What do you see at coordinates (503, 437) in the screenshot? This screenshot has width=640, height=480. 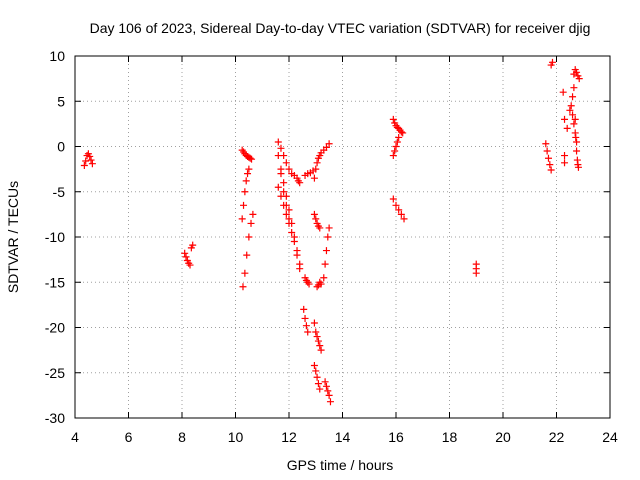 I see `x-tick-label: 20` at bounding box center [503, 437].